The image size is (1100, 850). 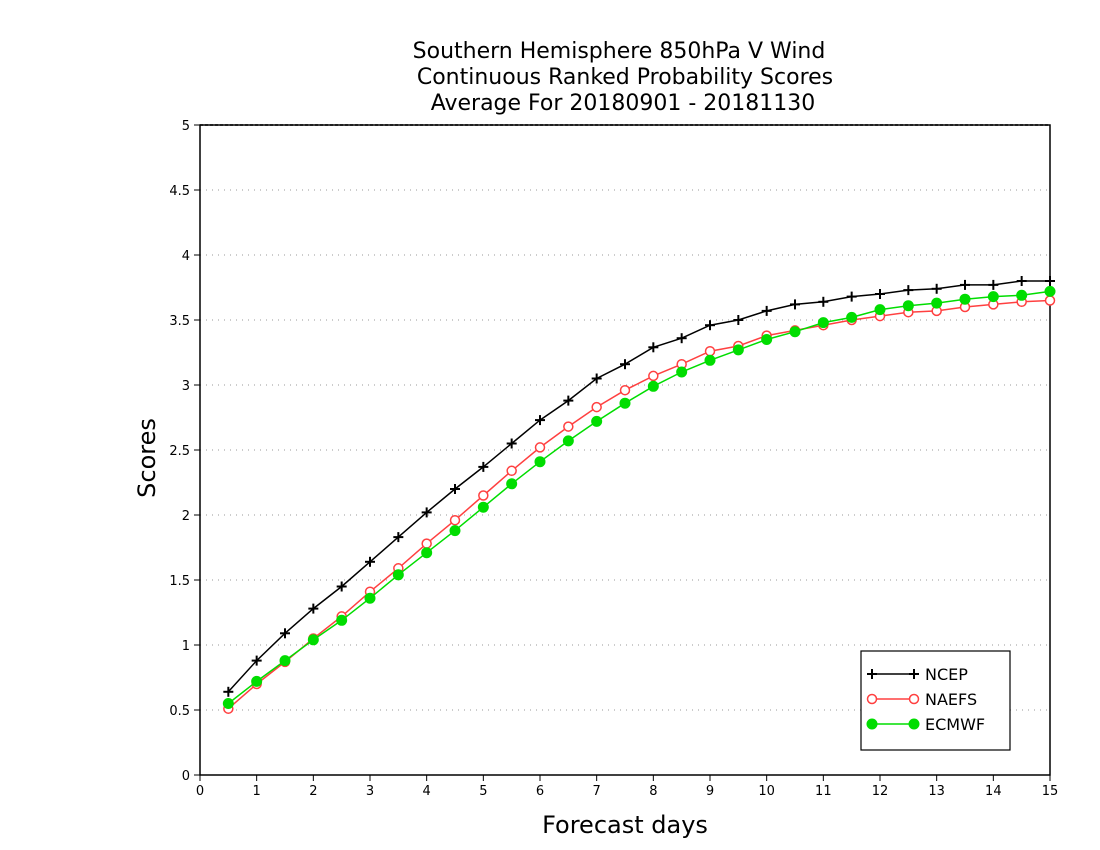 I want to click on x-tick-label-9: 9, so click(x=710, y=791).